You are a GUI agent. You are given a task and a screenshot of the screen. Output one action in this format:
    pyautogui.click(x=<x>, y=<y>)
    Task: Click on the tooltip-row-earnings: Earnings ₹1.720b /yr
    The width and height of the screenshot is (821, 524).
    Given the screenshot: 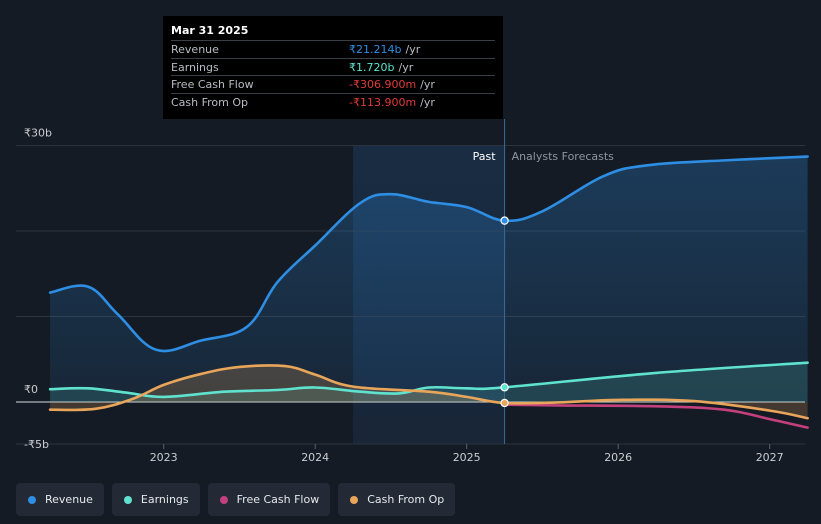 What is the action you would take?
    pyautogui.click(x=333, y=66)
    